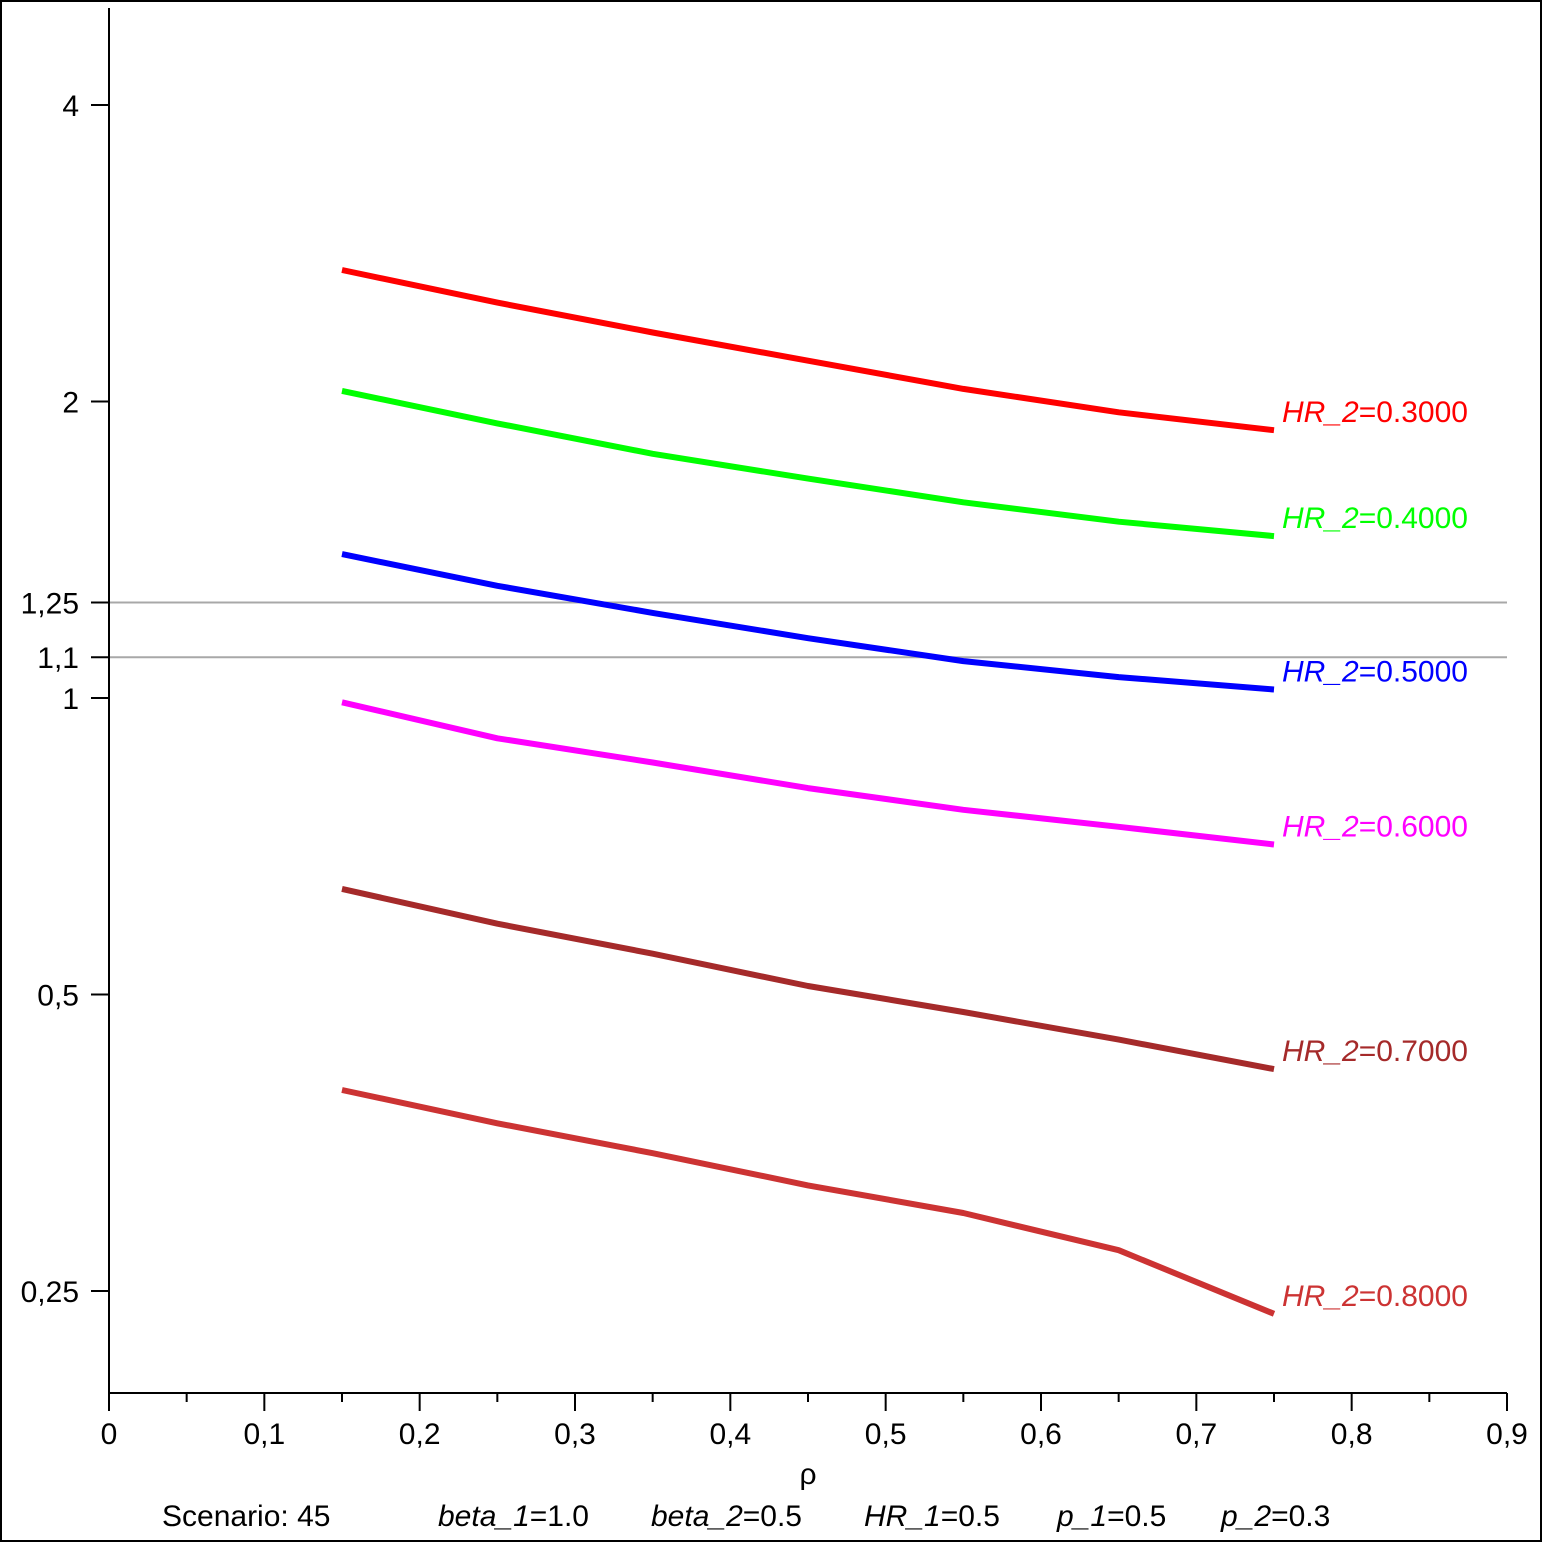 The image size is (1542, 1542). I want to click on y-tick-label-1: 2, so click(70, 403).